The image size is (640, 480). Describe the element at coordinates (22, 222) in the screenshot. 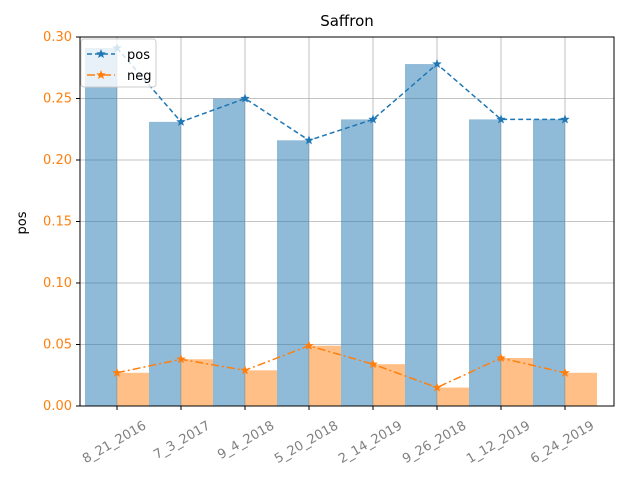

I see `y-axis-label: pos` at that location.